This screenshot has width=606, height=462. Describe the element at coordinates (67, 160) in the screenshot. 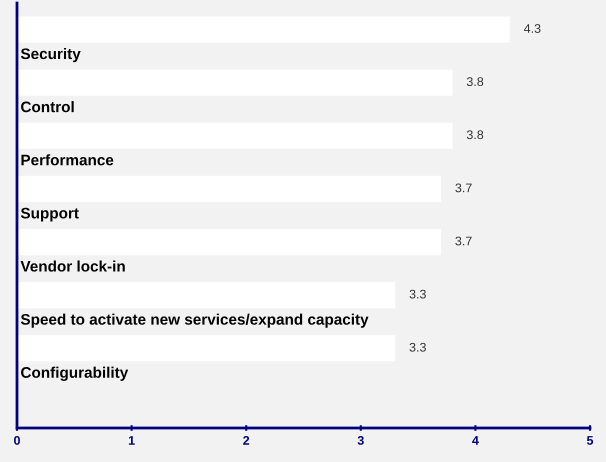

I see `y-tick-label: Performance` at that location.